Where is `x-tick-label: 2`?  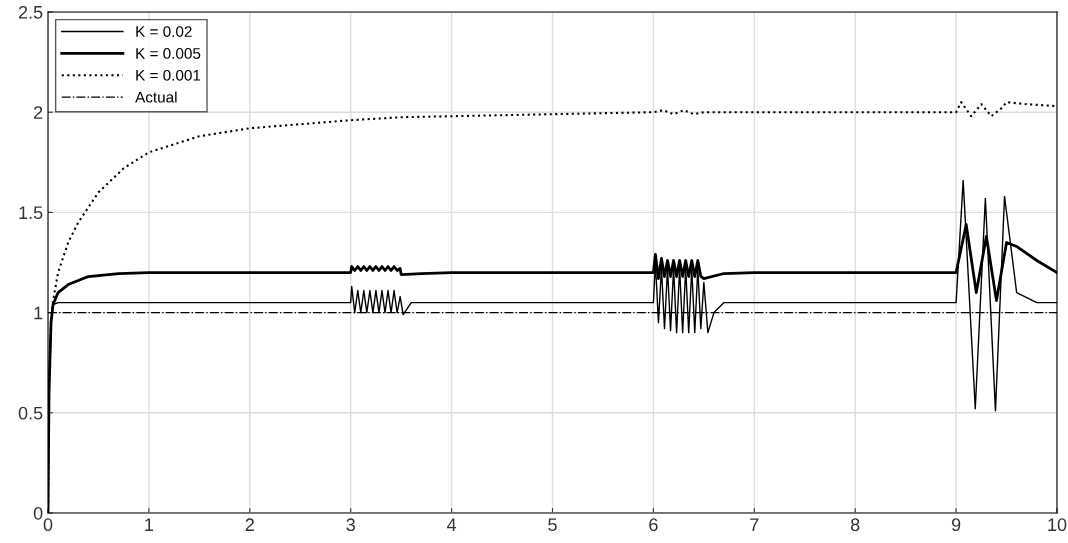 x-tick-label: 2 is located at coordinates (249, 524).